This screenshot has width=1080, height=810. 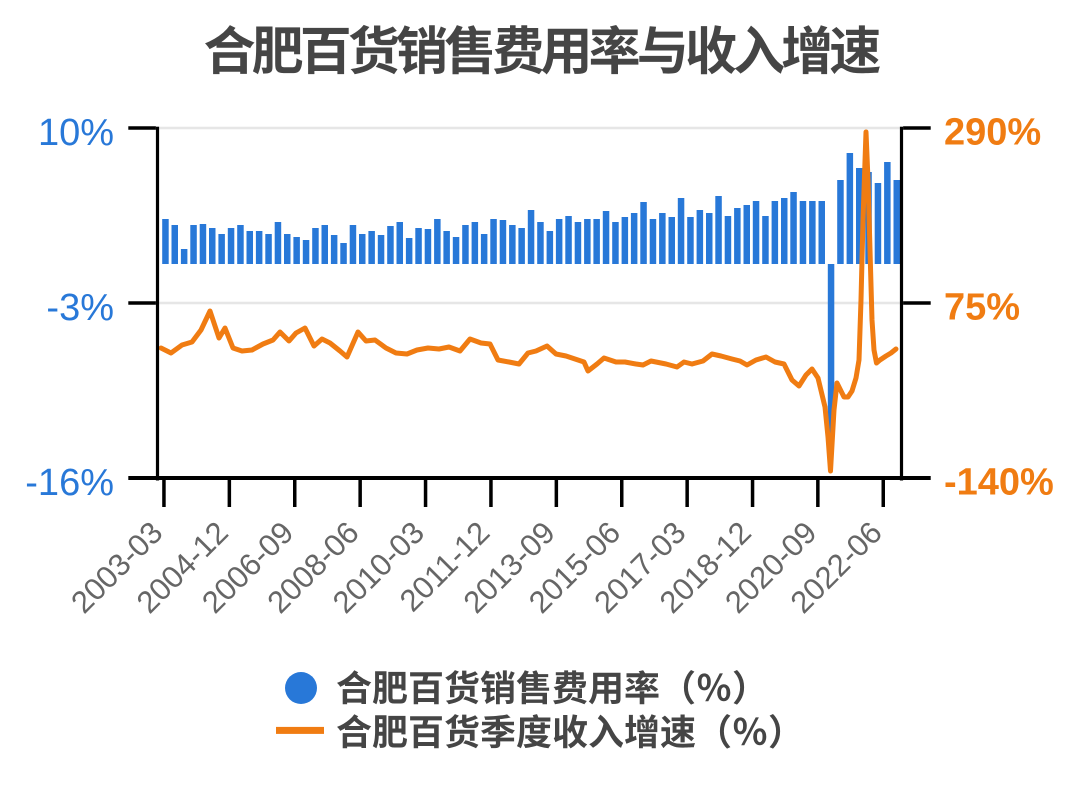 What do you see at coordinates (69, 483) in the screenshot?
I see `svg-text: -16%` at bounding box center [69, 483].